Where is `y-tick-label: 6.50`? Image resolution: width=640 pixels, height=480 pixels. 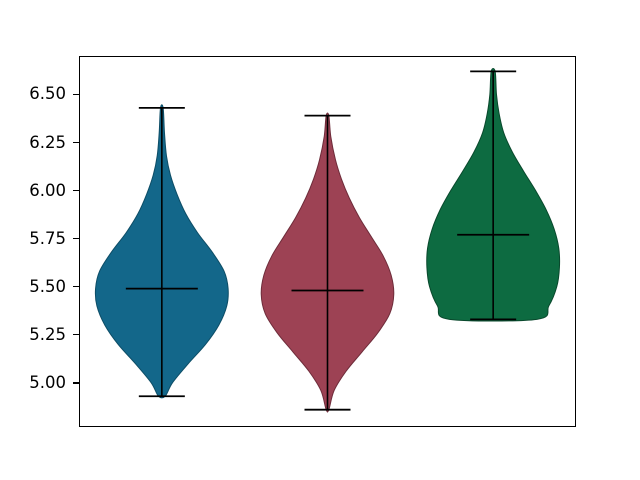
y-tick-label: 6.50 is located at coordinates (47, 94).